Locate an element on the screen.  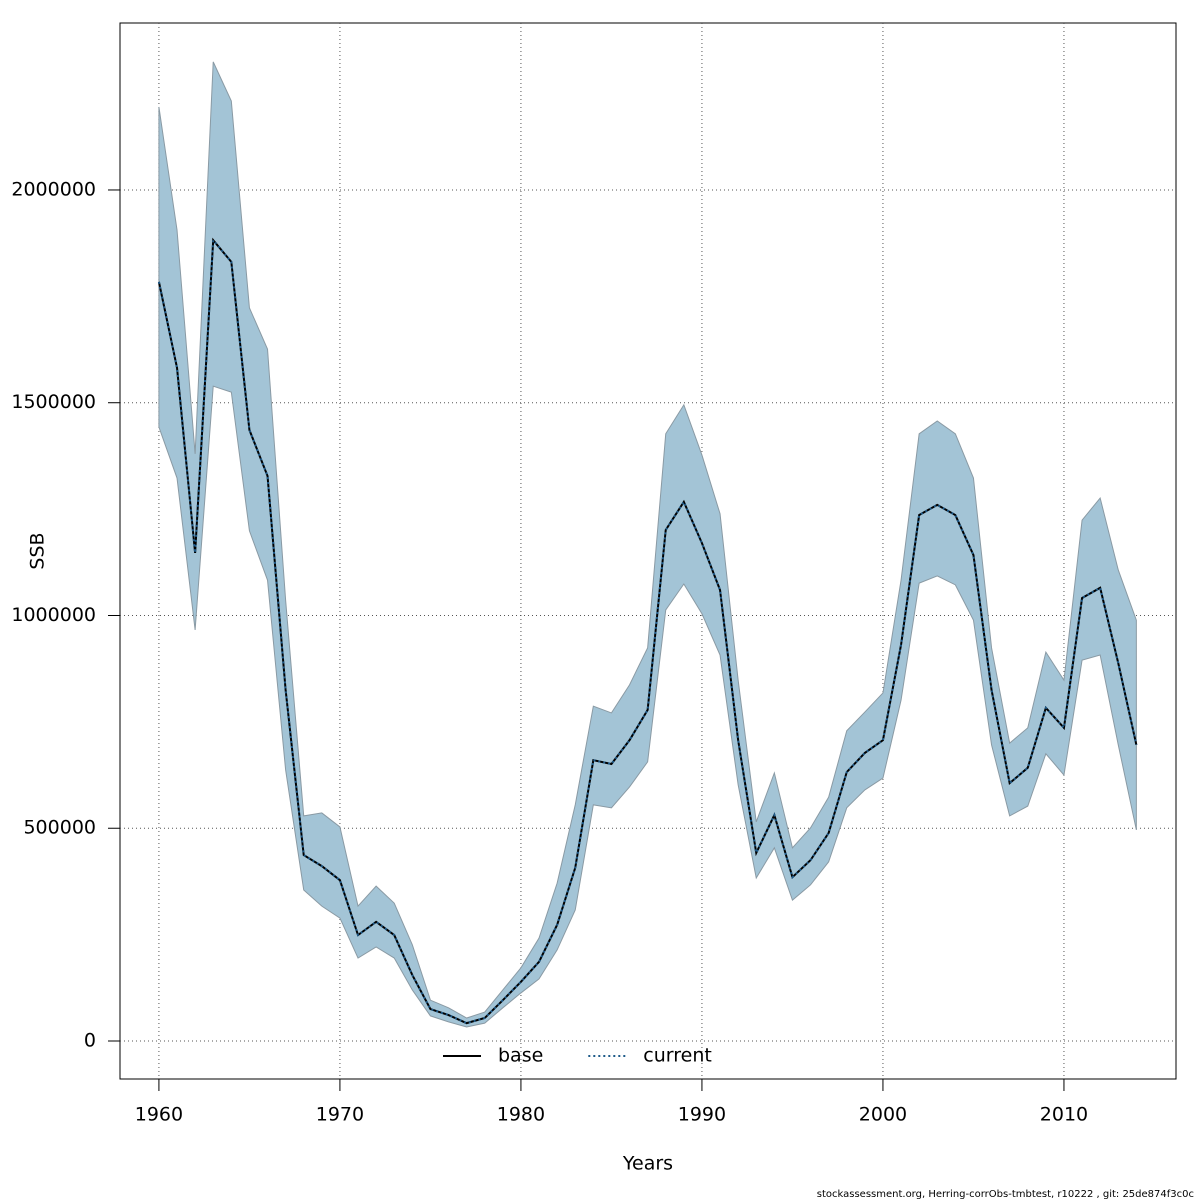
legend-label: current is located at coordinates (677, 1056).